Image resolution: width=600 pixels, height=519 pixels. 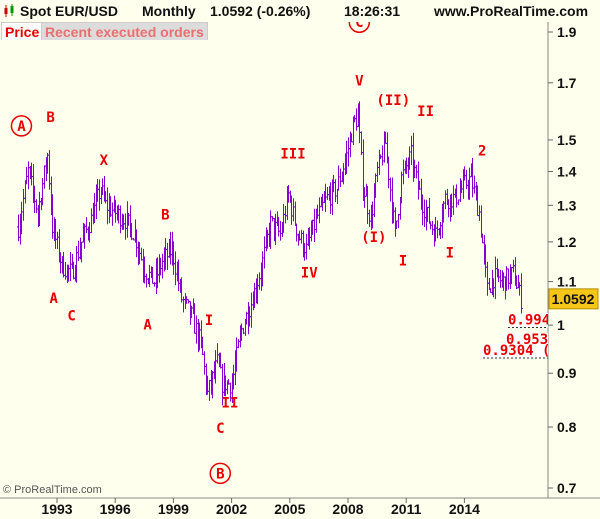 What do you see at coordinates (567, 488) in the screenshot?
I see `price-tick-label: 0.7` at bounding box center [567, 488].